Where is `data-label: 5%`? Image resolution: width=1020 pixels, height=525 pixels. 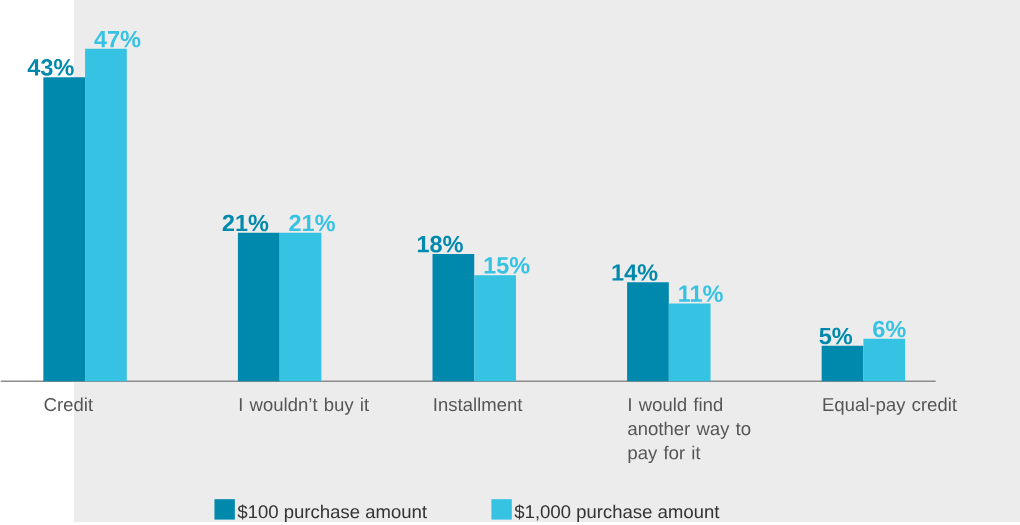 data-label: 5% is located at coordinates (836, 336).